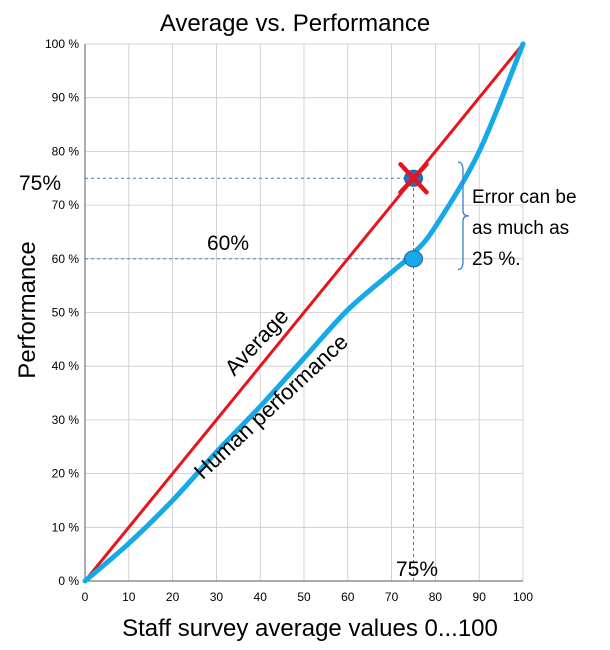 The height and width of the screenshot is (650, 610). What do you see at coordinates (413, 178) in the screenshot?
I see `average-point-cross-b` at bounding box center [413, 178].